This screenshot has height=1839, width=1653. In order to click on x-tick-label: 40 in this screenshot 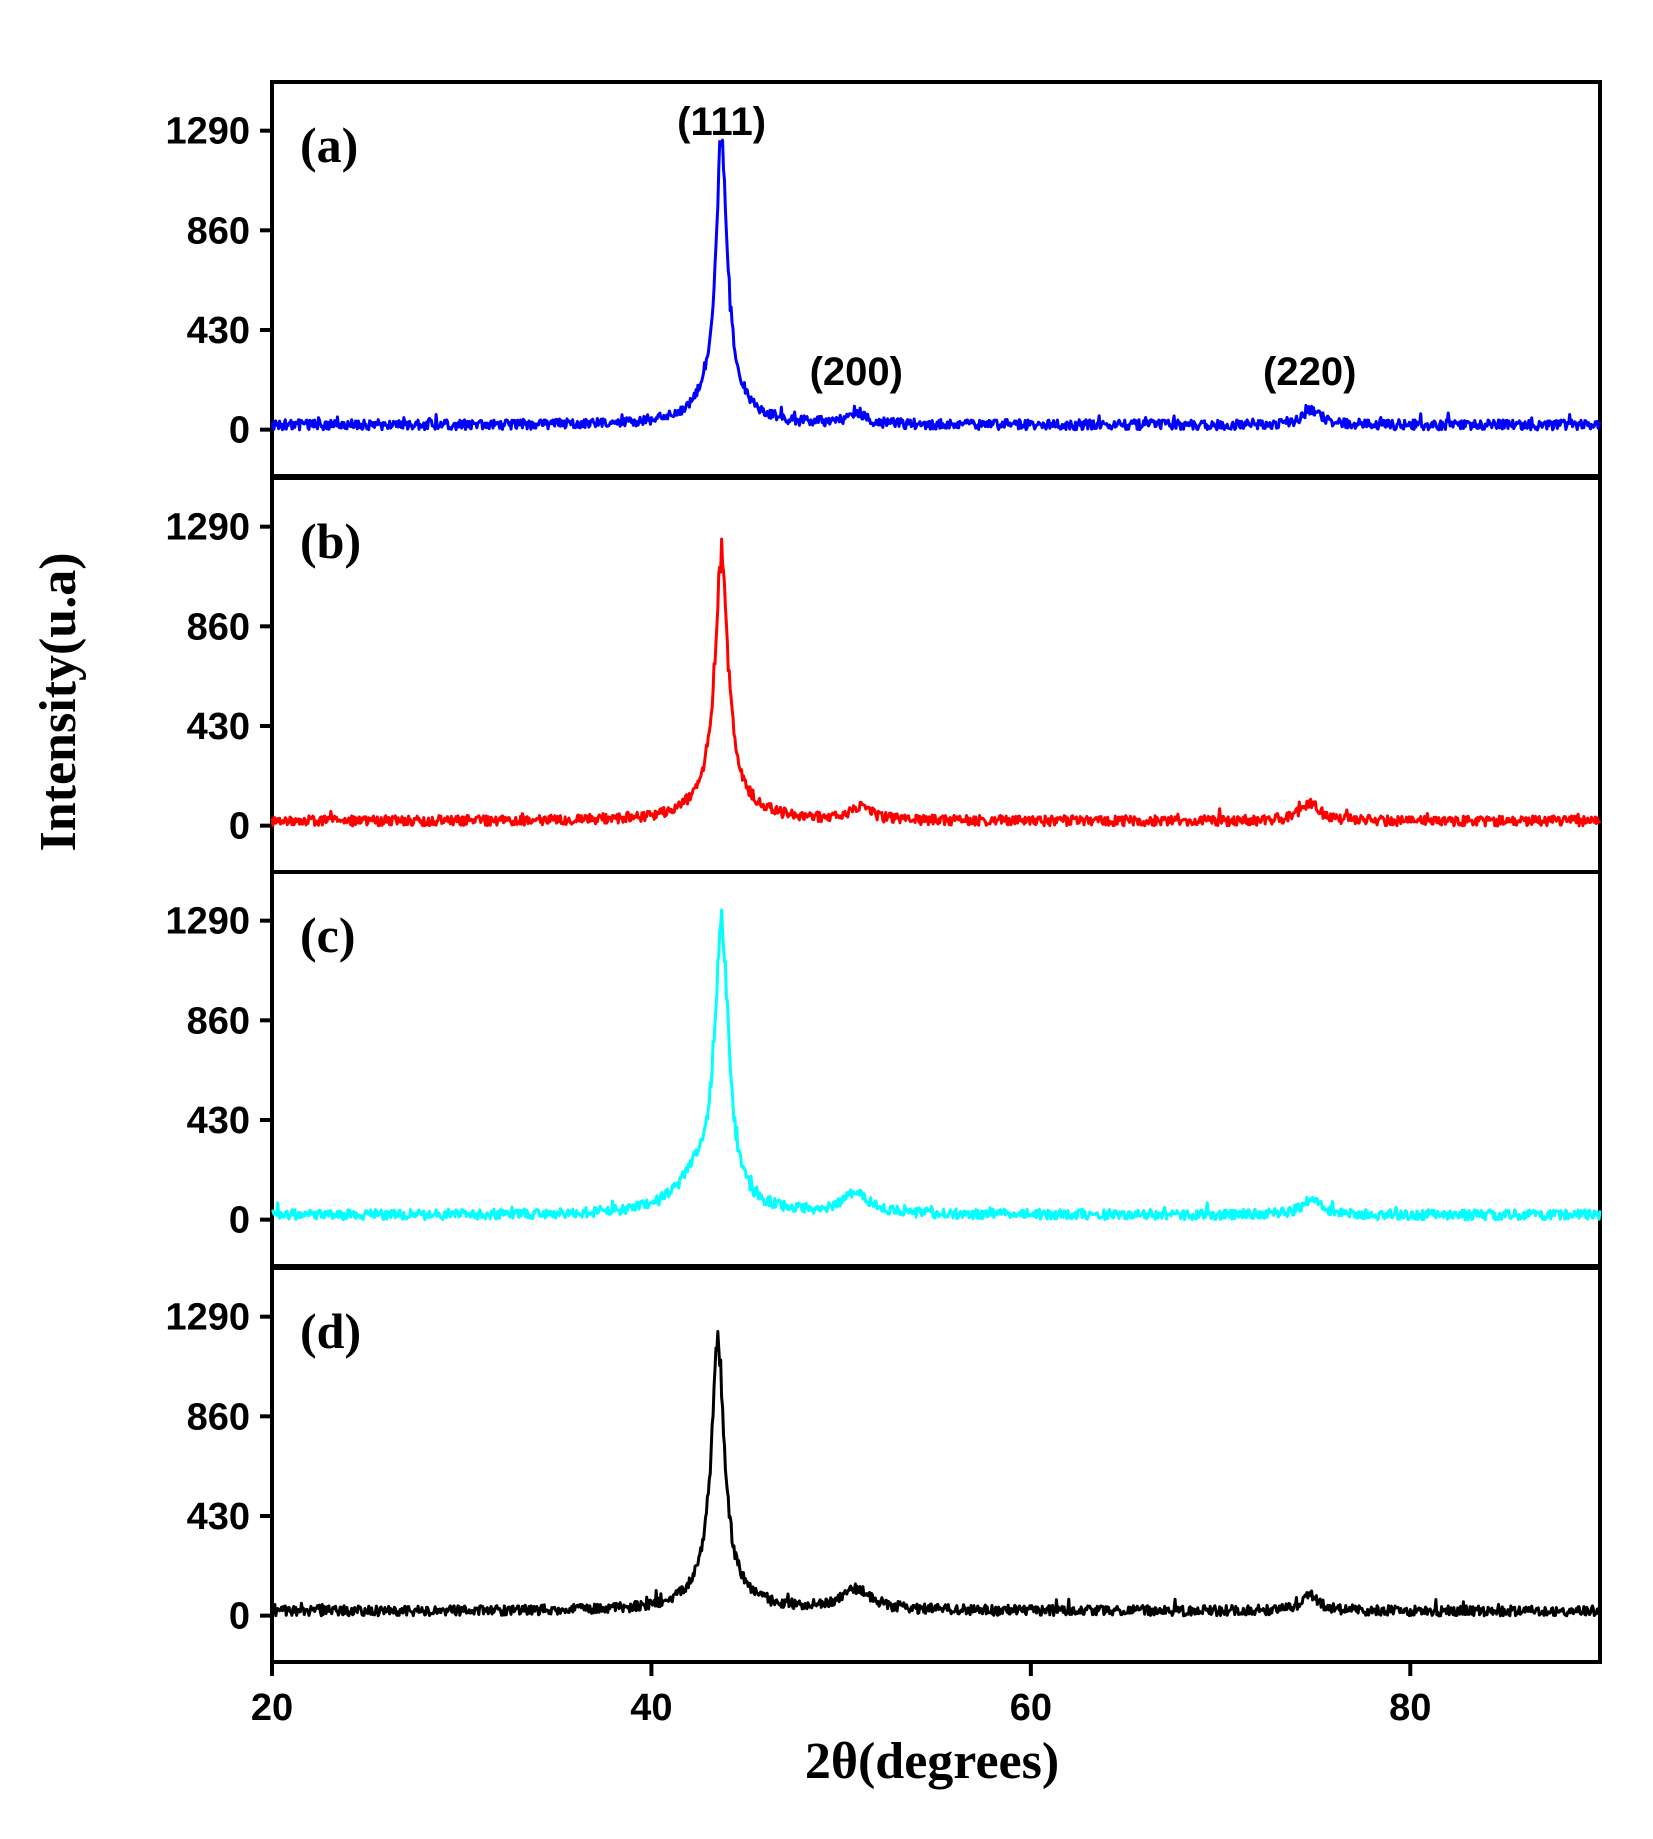, I will do `click(651, 1708)`.